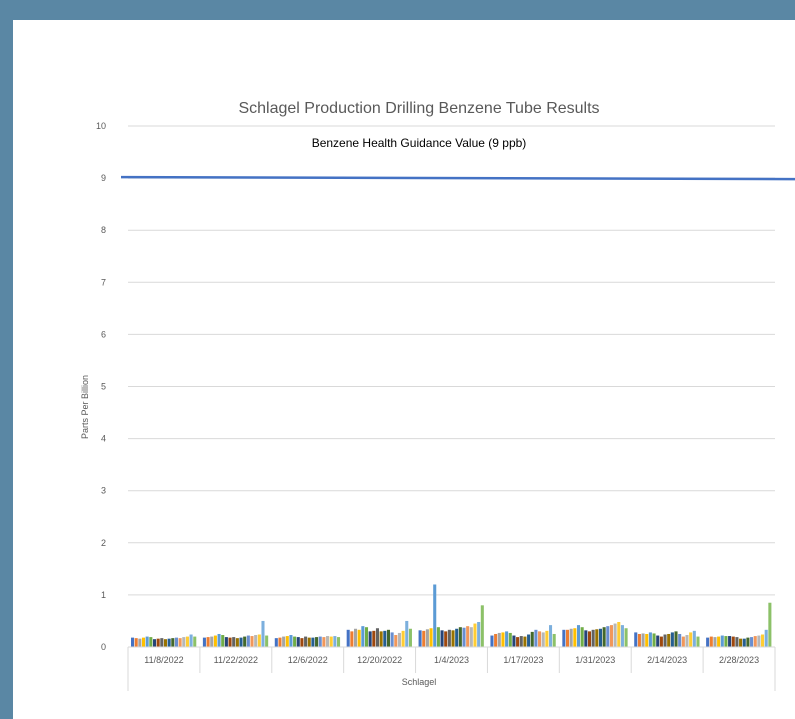  What do you see at coordinates (103, 230) in the screenshot?
I see `y-tick-label: 8` at bounding box center [103, 230].